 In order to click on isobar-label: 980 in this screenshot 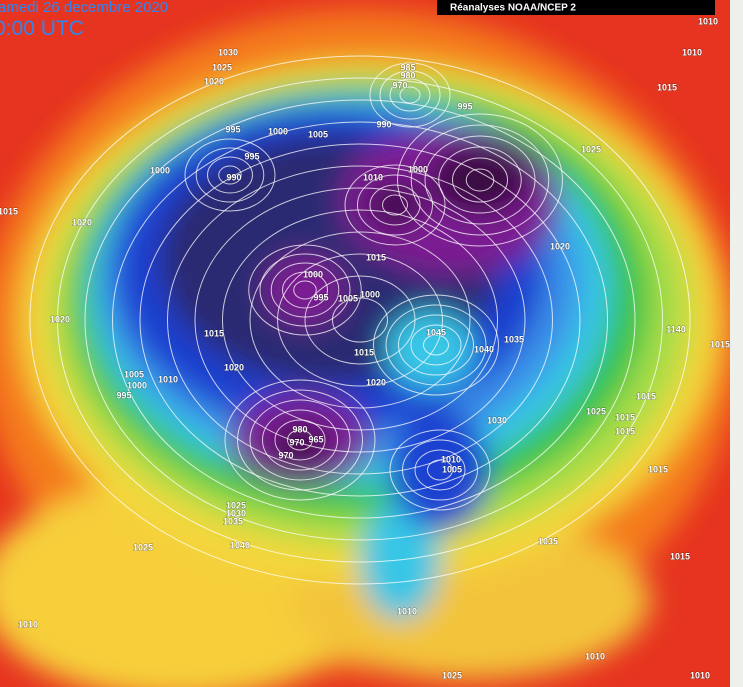, I will do `click(299, 429)`.